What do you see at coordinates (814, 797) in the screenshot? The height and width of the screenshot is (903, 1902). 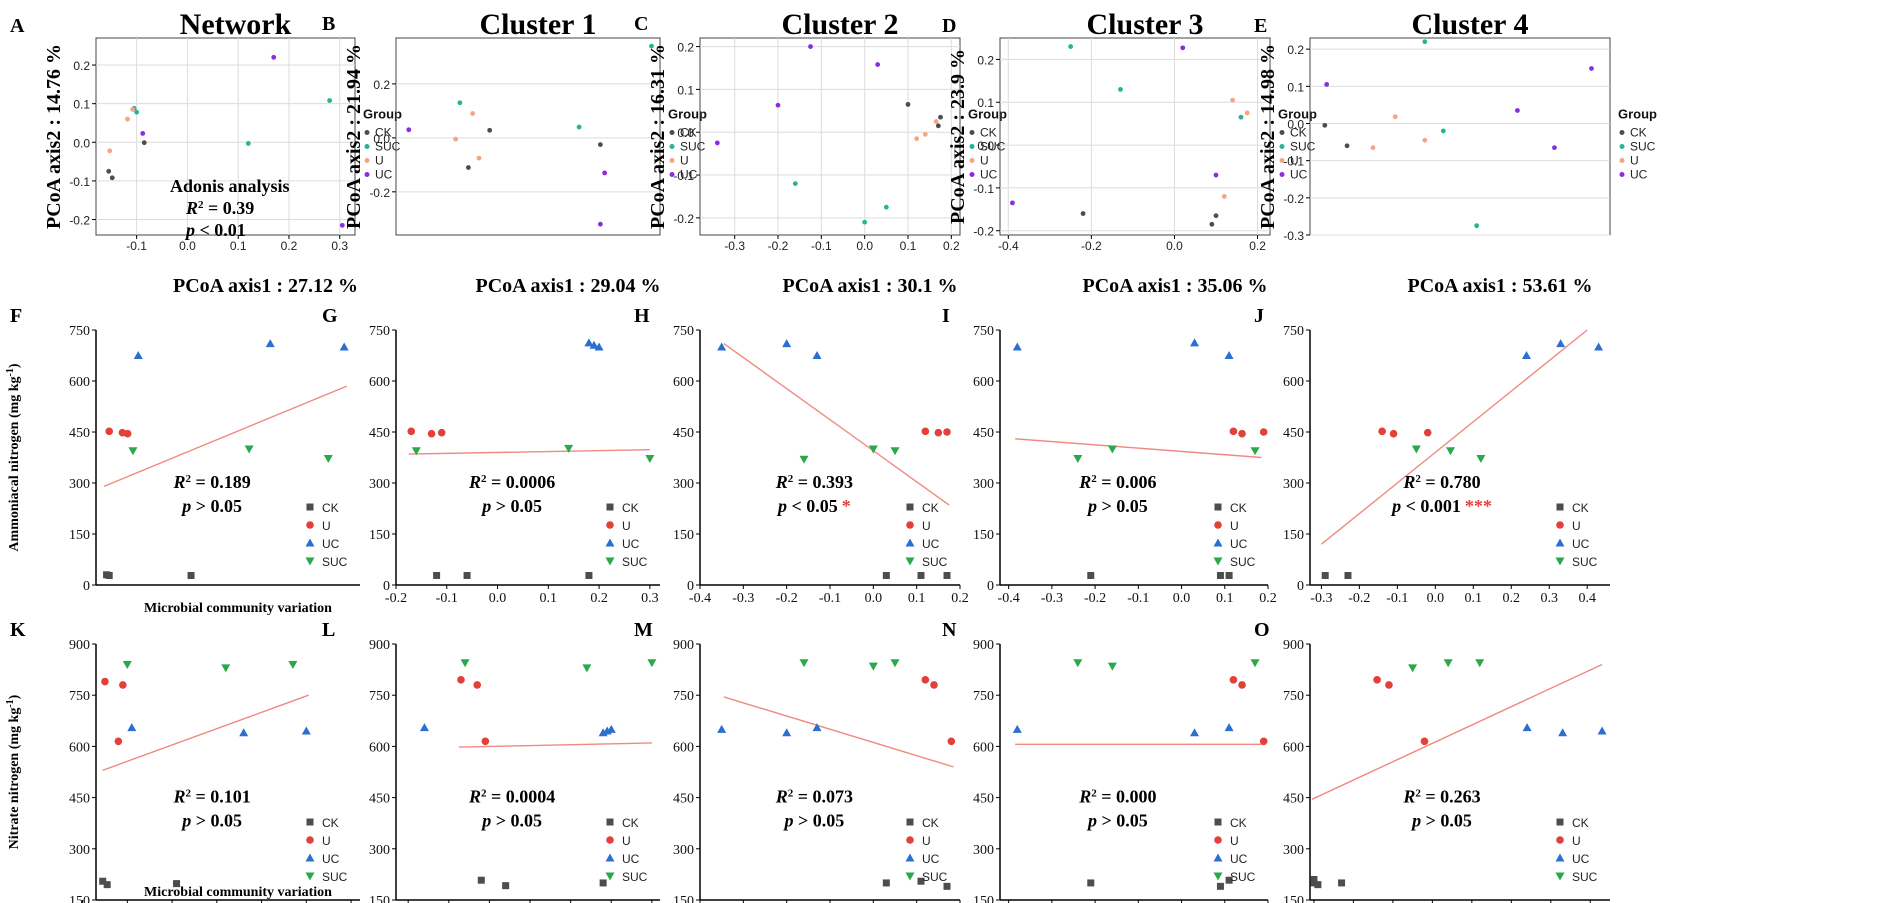 I see `r2-stat: R2 = 0.073` at bounding box center [814, 797].